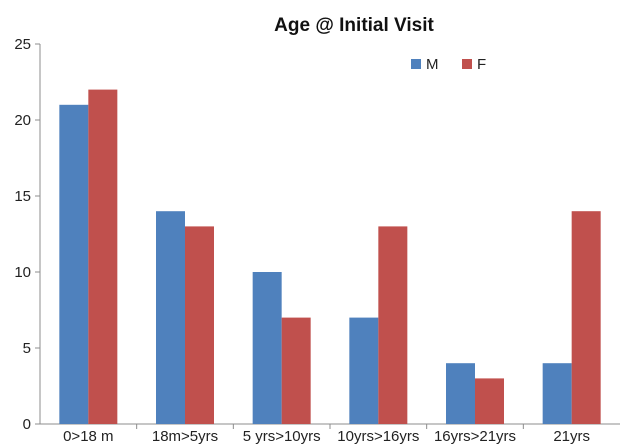  Describe the element at coordinates (354, 25) in the screenshot. I see `chart-title: Age @ Initial Visit` at that location.